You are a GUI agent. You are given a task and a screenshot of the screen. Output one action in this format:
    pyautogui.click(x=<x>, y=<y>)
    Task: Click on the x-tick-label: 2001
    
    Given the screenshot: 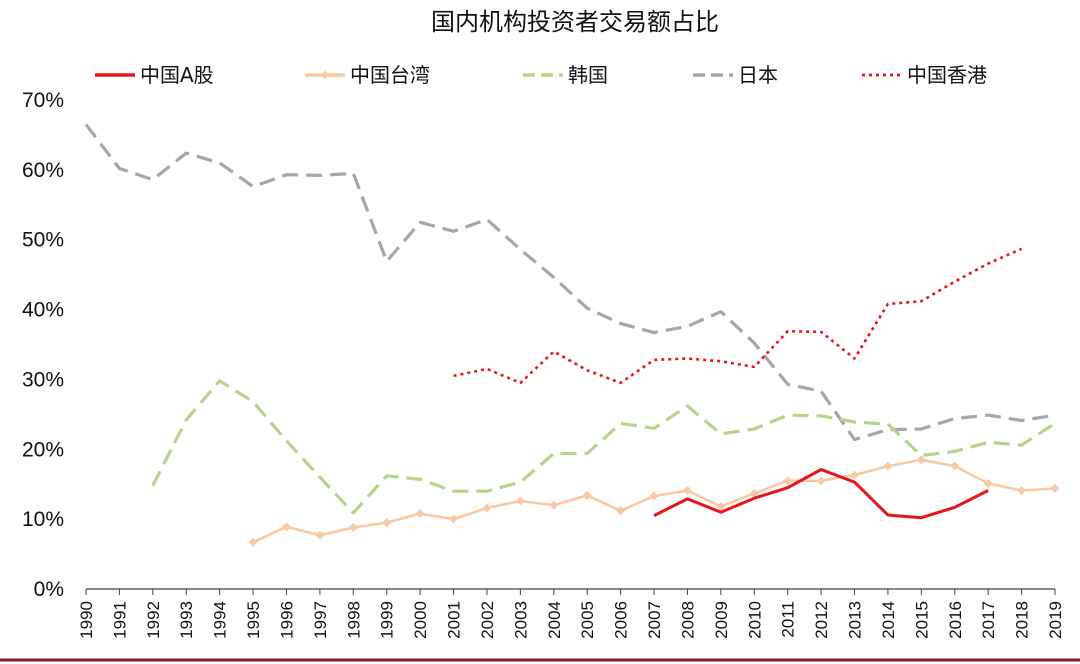 What is the action you would take?
    pyautogui.click(x=454, y=620)
    